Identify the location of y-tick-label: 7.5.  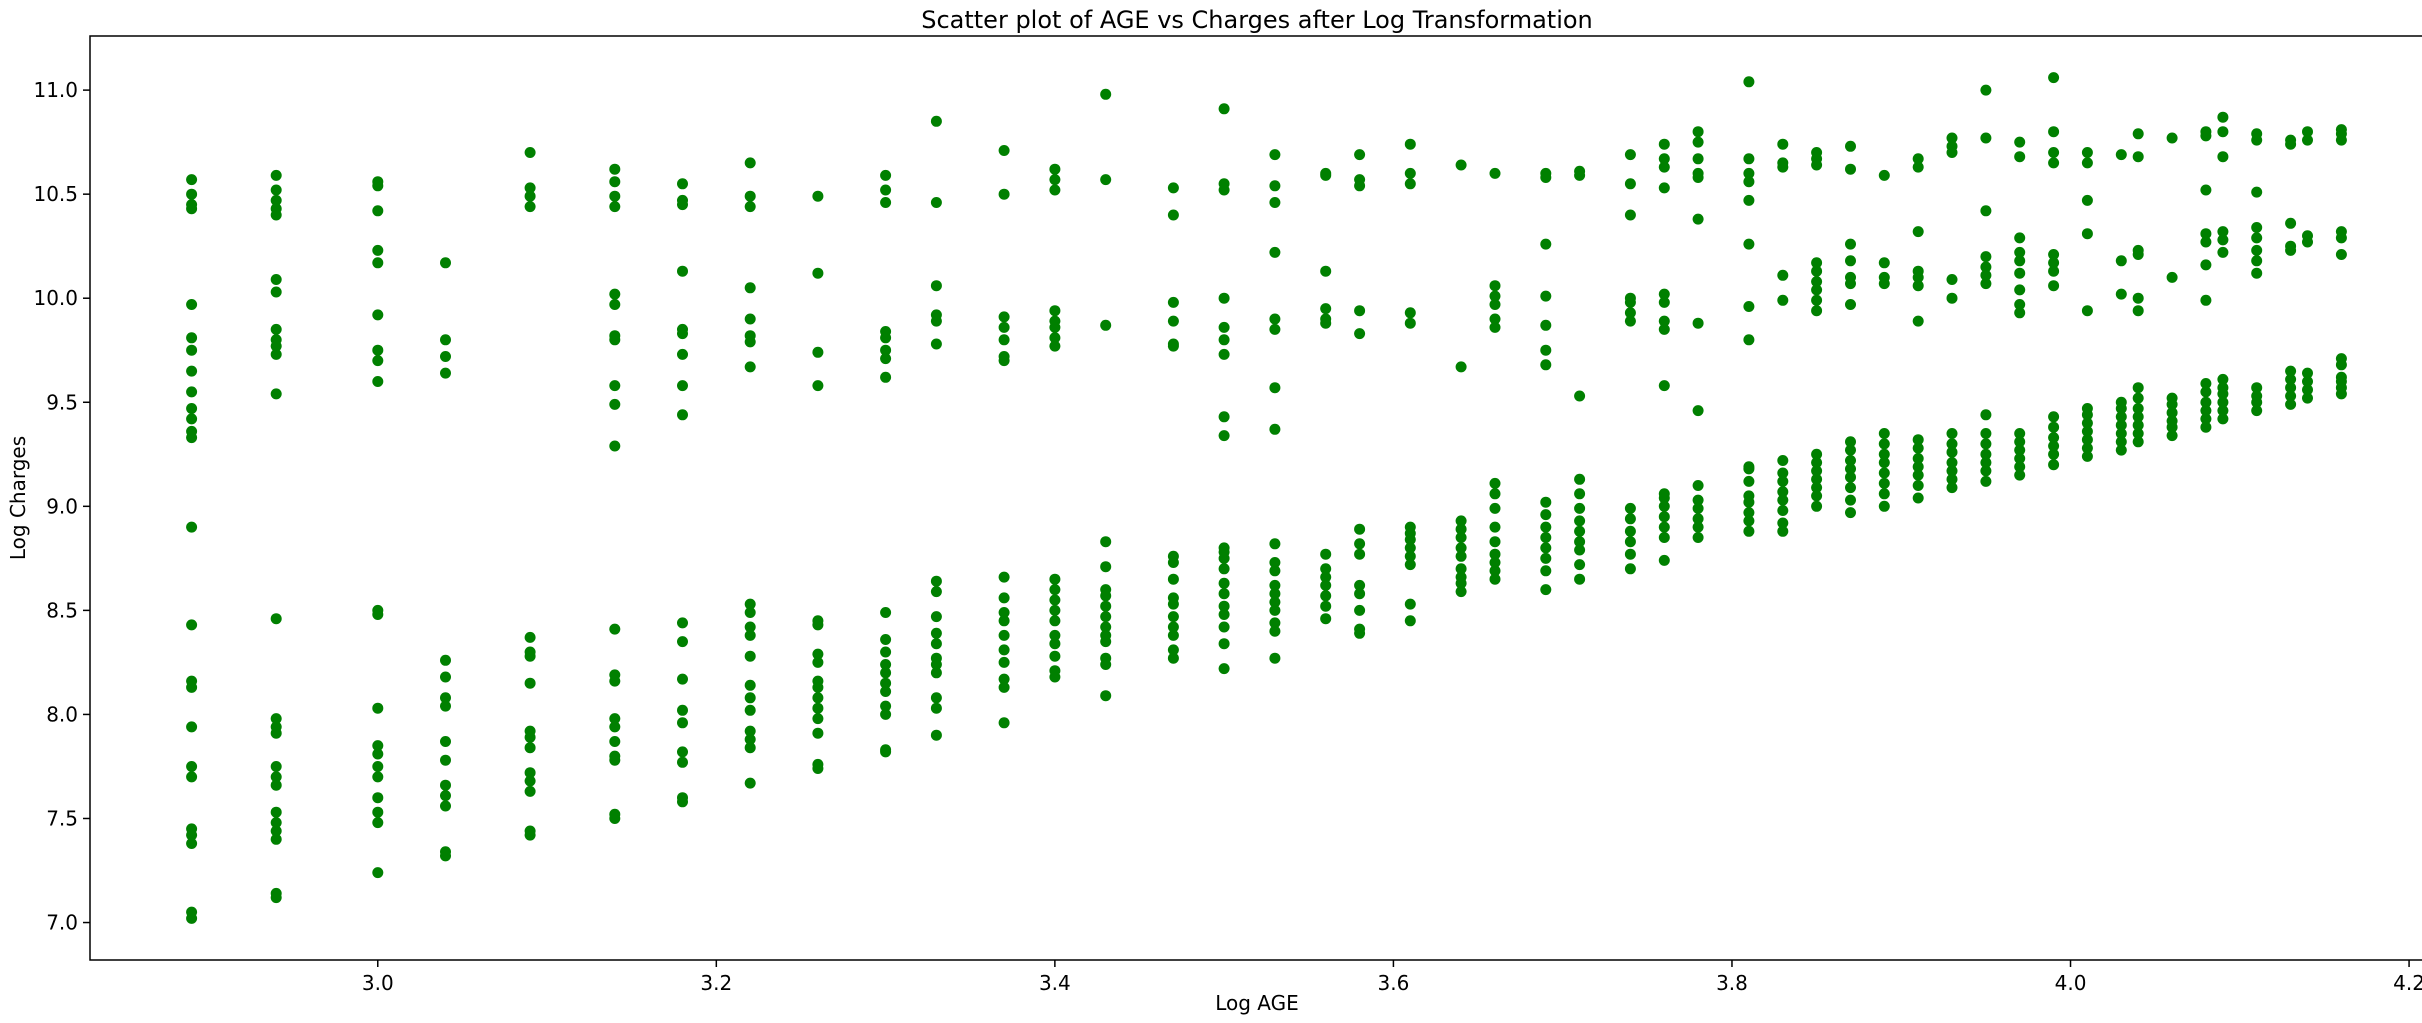
(62, 818).